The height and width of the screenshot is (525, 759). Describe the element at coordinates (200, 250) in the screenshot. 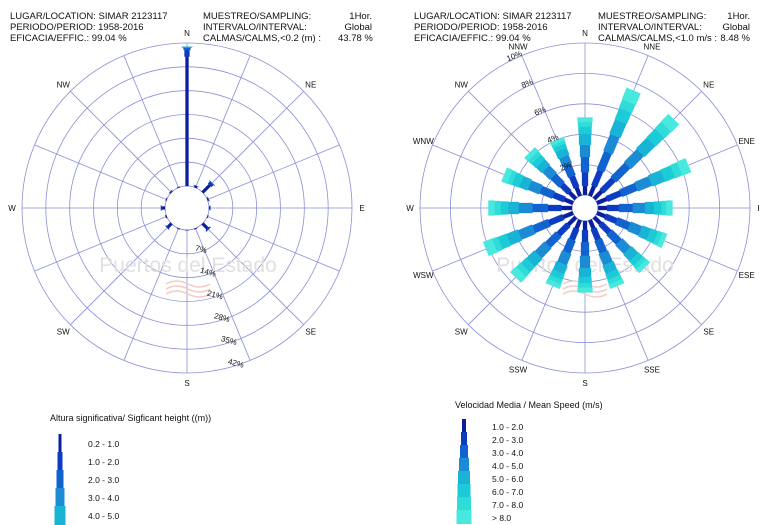

I see `radial-tick-label: 7%` at that location.